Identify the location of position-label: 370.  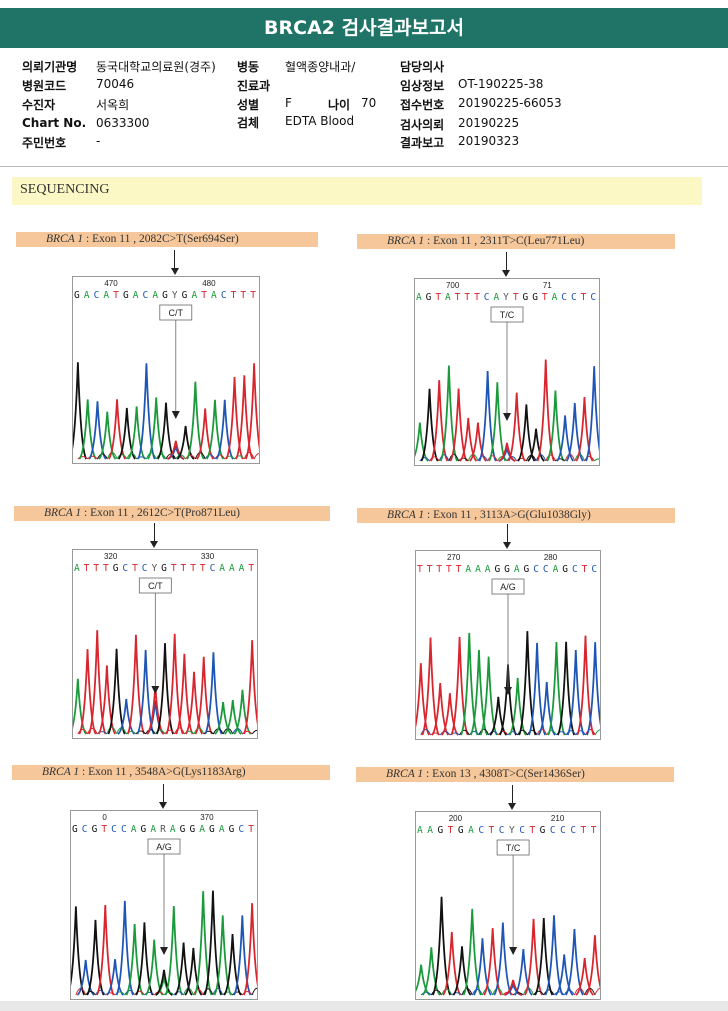
(207, 817).